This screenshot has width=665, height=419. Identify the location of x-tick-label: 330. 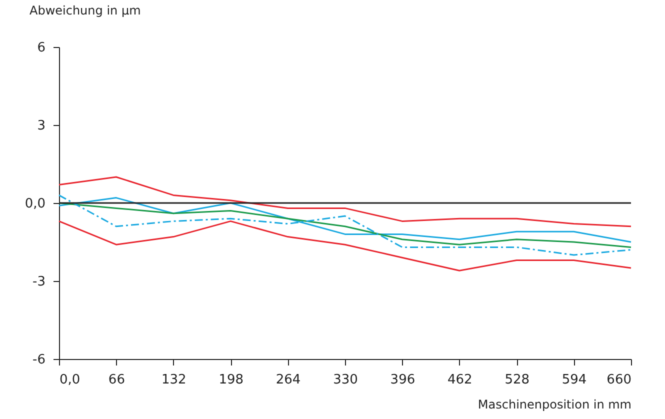
(345, 380).